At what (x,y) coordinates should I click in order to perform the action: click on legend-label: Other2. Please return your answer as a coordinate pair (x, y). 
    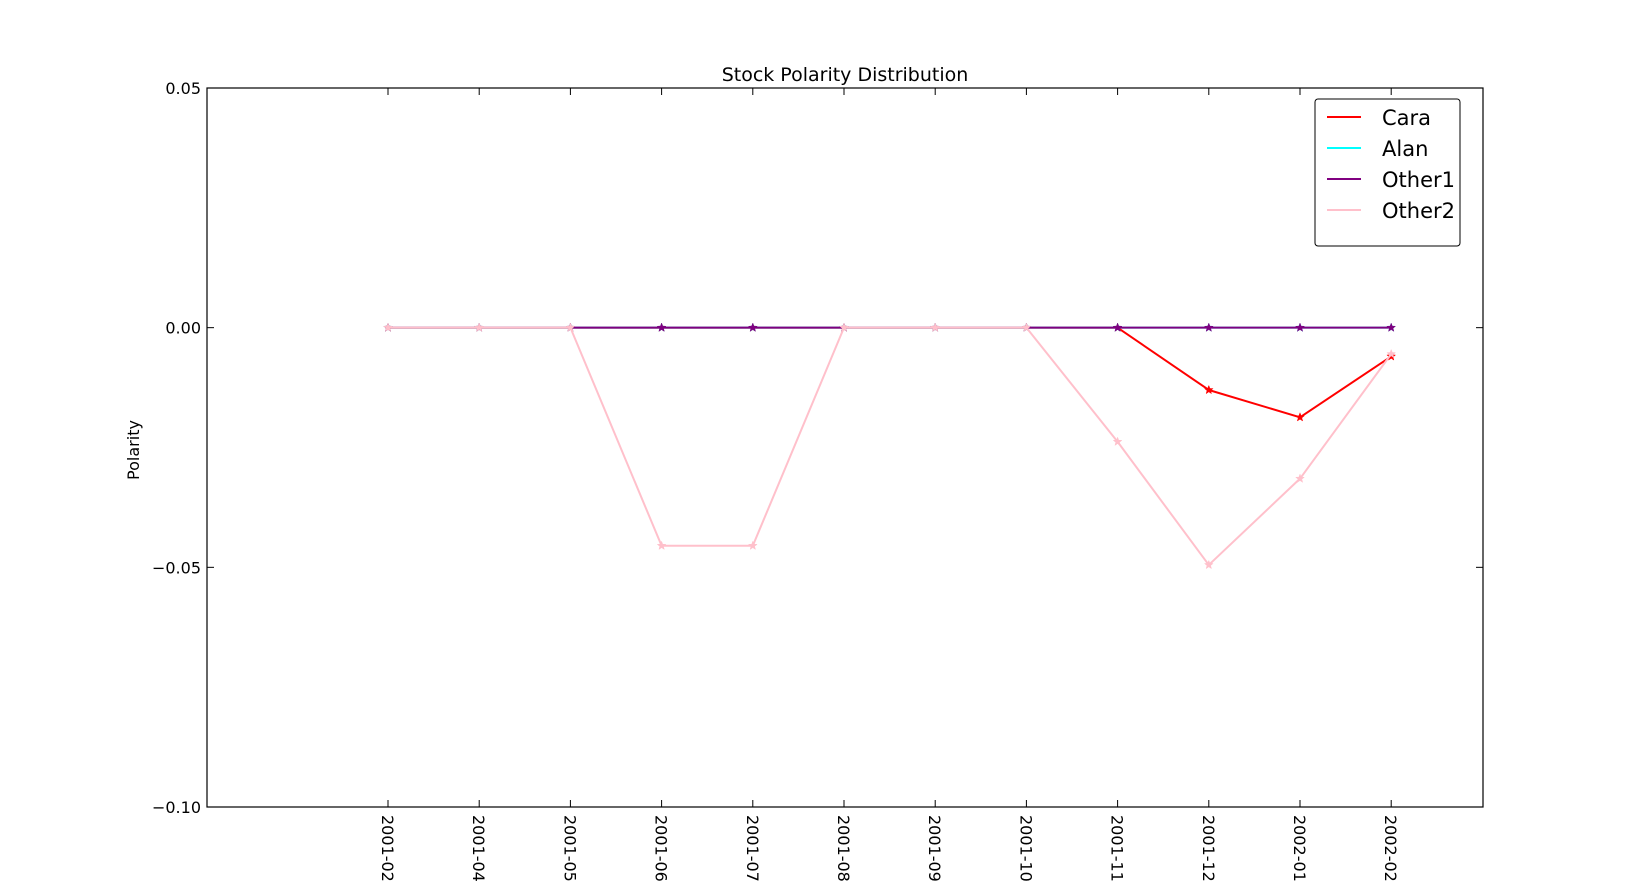
    Looking at the image, I should click on (1418, 211).